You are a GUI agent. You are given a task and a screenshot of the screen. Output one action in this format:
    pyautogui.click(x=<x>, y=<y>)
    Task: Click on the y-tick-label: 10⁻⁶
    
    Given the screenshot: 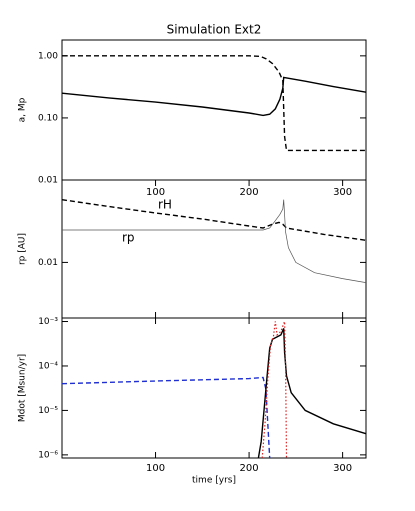 What is the action you would take?
    pyautogui.click(x=48, y=455)
    